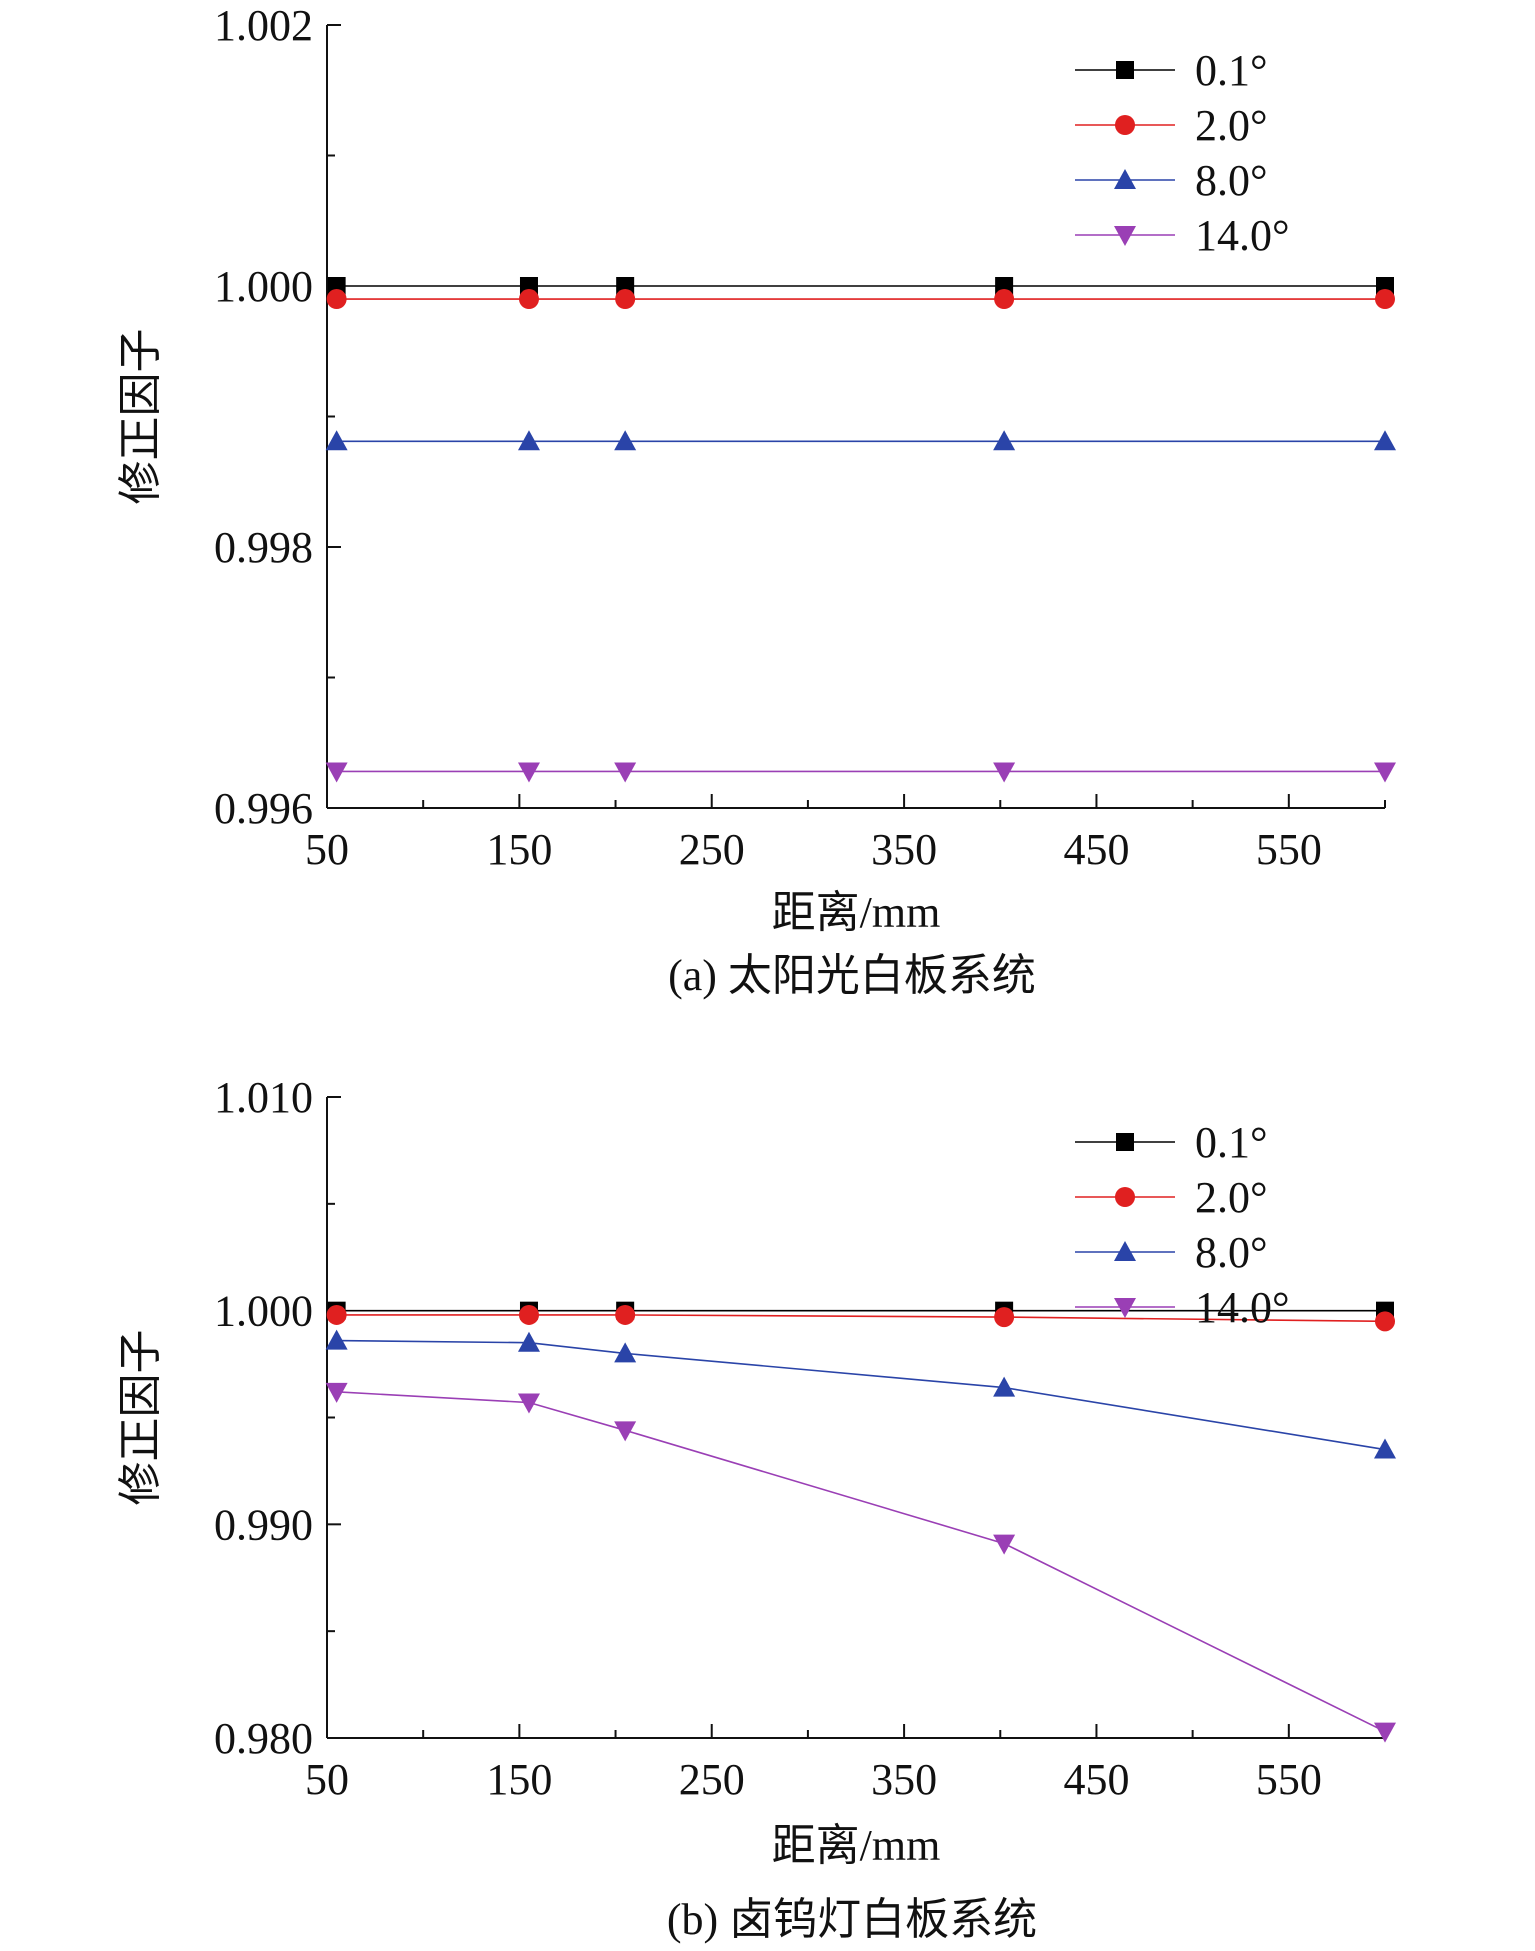 This screenshot has width=1535, height=1951. What do you see at coordinates (519, 1779) in the screenshot?
I see `panel-b-x-tick-label: 150` at bounding box center [519, 1779].